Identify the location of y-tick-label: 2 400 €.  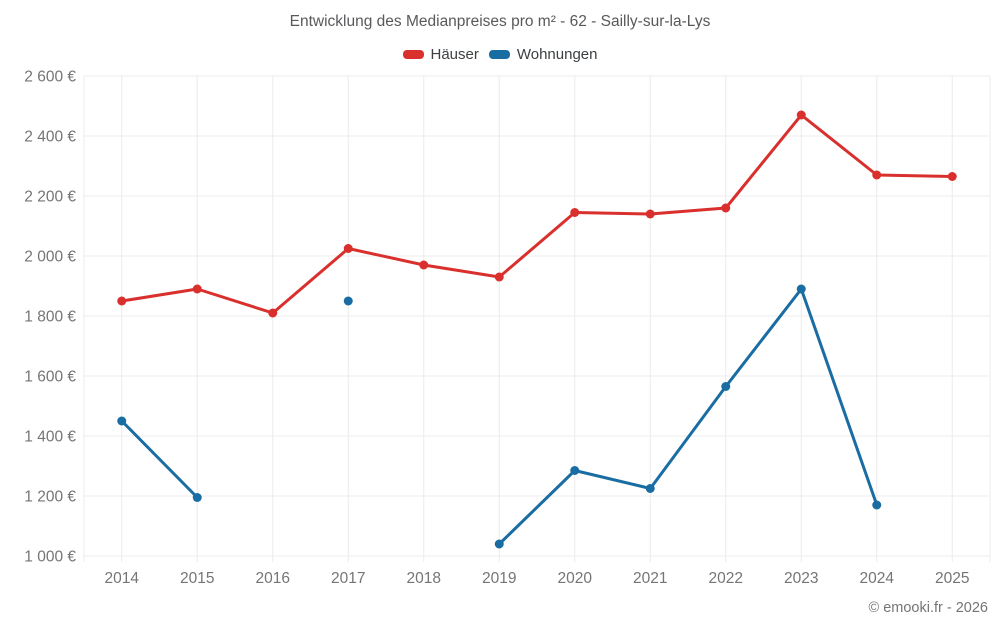
(50, 137).